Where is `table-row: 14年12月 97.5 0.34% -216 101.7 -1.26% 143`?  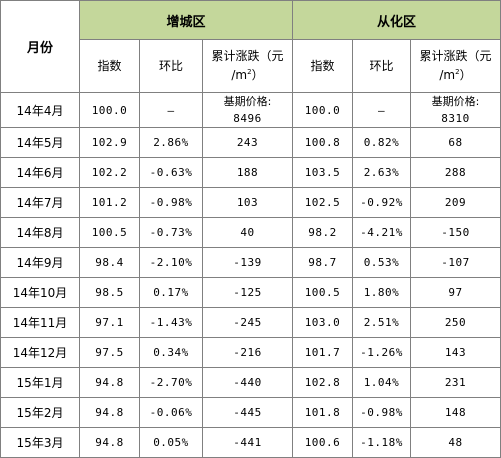
table-row: 14年12月 97.5 0.34% -216 101.7 -1.26% 143 is located at coordinates (250, 352).